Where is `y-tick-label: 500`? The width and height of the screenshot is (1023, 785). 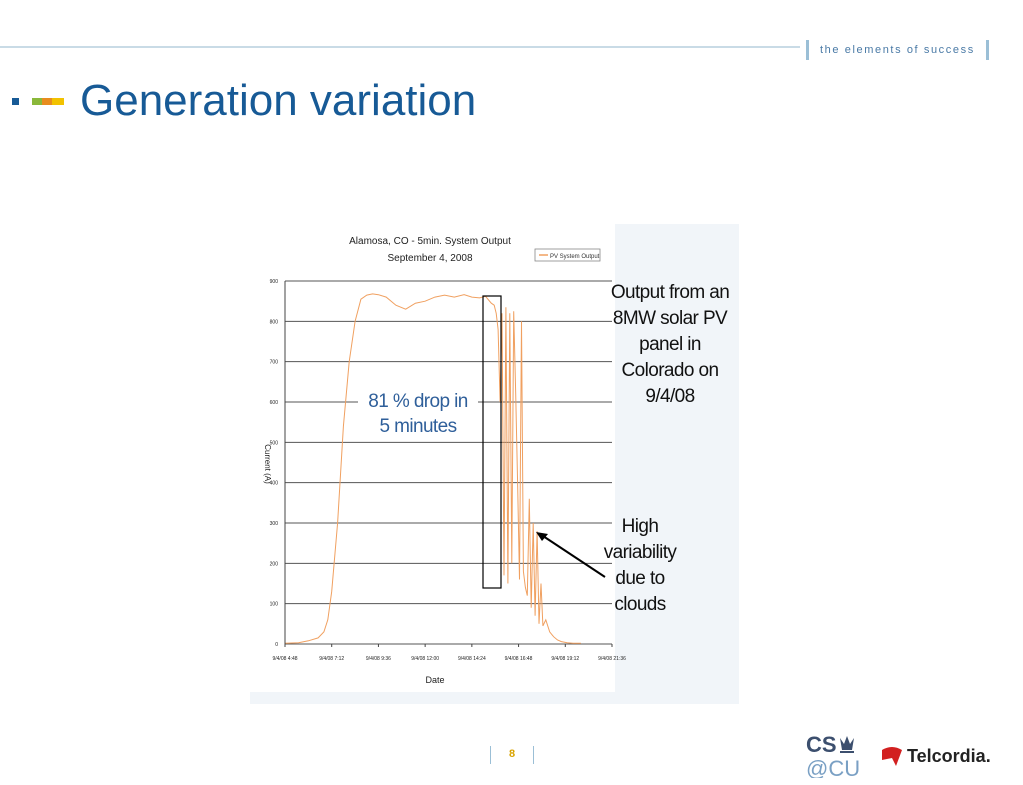 y-tick-label: 500 is located at coordinates (274, 443).